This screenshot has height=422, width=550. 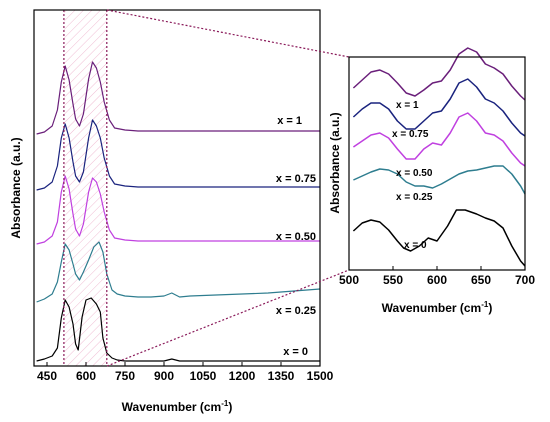 What do you see at coordinates (320, 376) in the screenshot?
I see `main-tick-label: 1500` at bounding box center [320, 376].